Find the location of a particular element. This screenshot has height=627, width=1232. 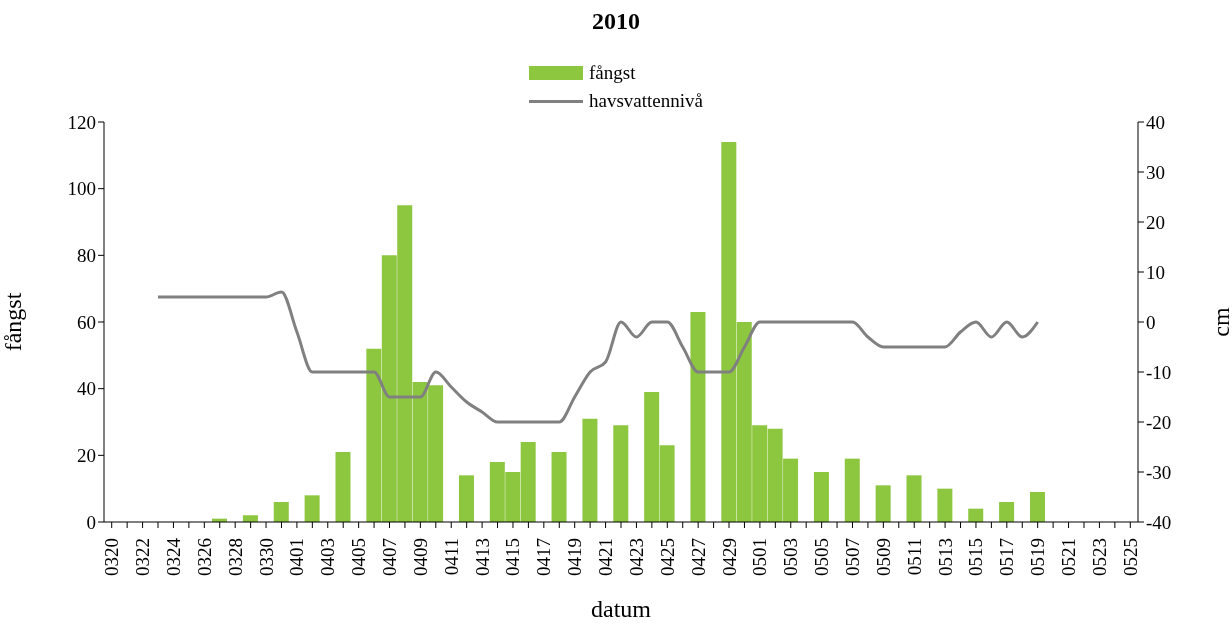

x-tick-label: 0419 is located at coordinates (575, 557).